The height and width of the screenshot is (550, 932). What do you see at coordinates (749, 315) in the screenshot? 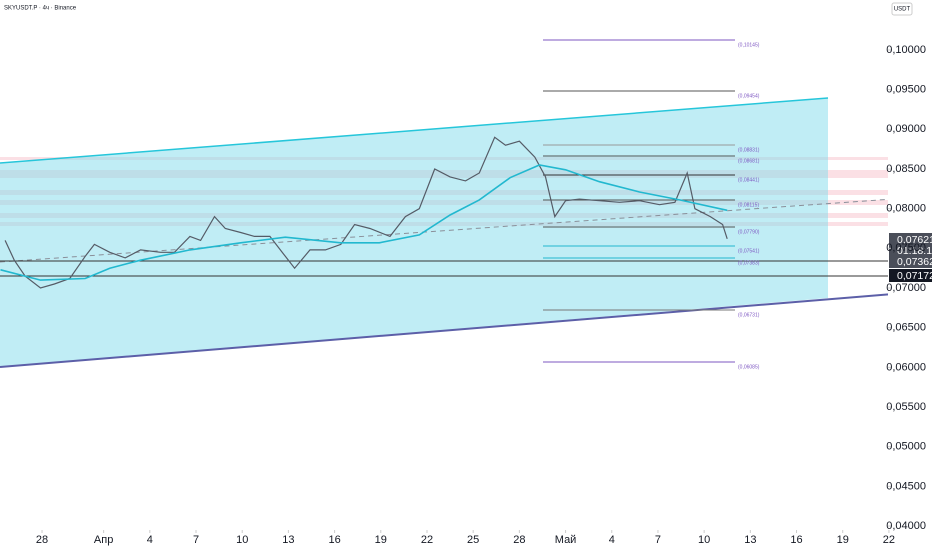
I see `level-label: (0,06731)` at bounding box center [749, 315].